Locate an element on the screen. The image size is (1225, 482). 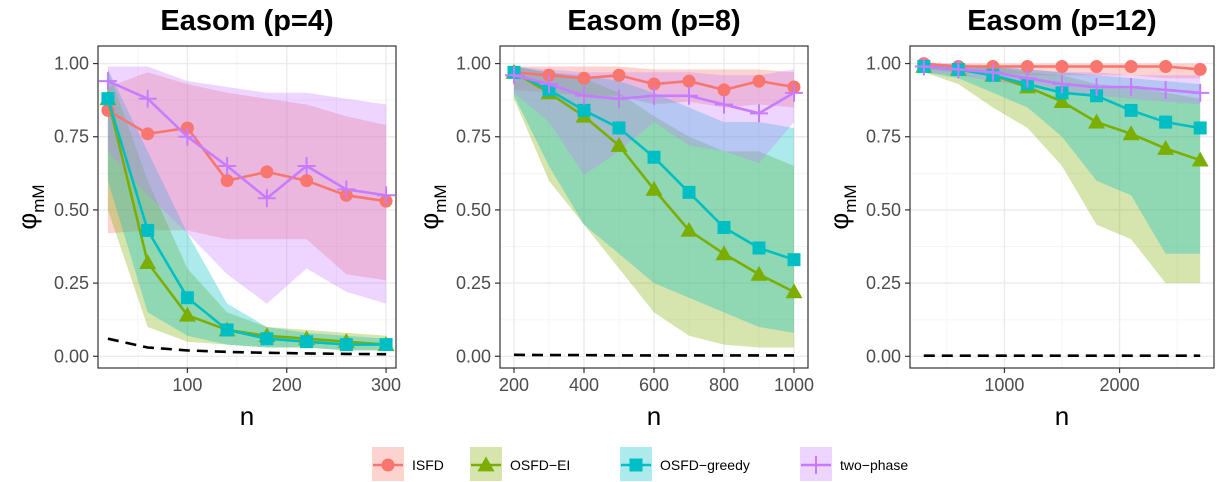
legend: ISFD OSFD−EI OSFD−greedy two−phase is located at coordinates (640, 464).